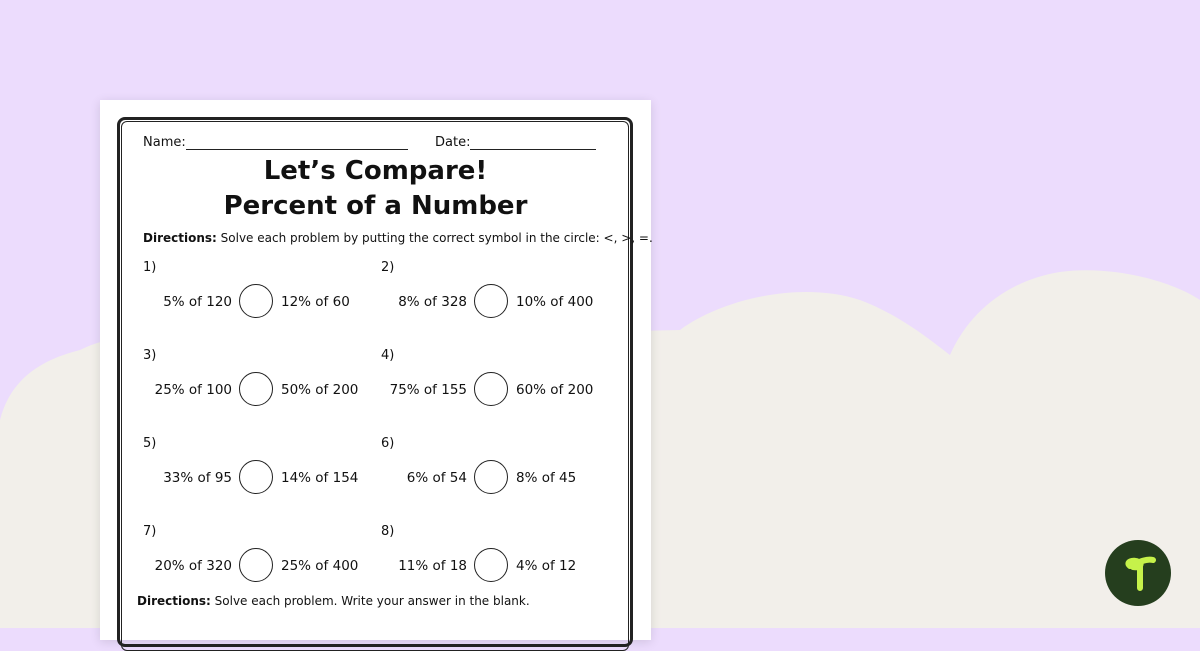 The height and width of the screenshot is (651, 1200). What do you see at coordinates (453, 142) in the screenshot?
I see `date-label: Date:` at bounding box center [453, 142].